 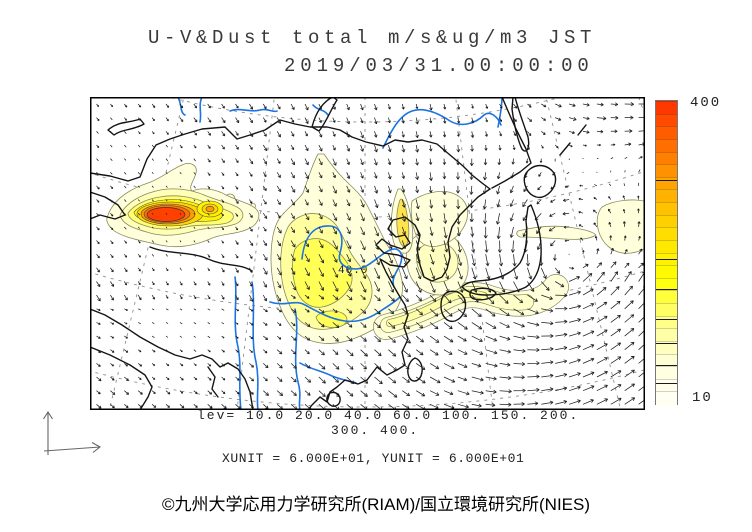 What do you see at coordinates (324, 114) in the screenshot?
I see `lake-baikal` at bounding box center [324, 114].